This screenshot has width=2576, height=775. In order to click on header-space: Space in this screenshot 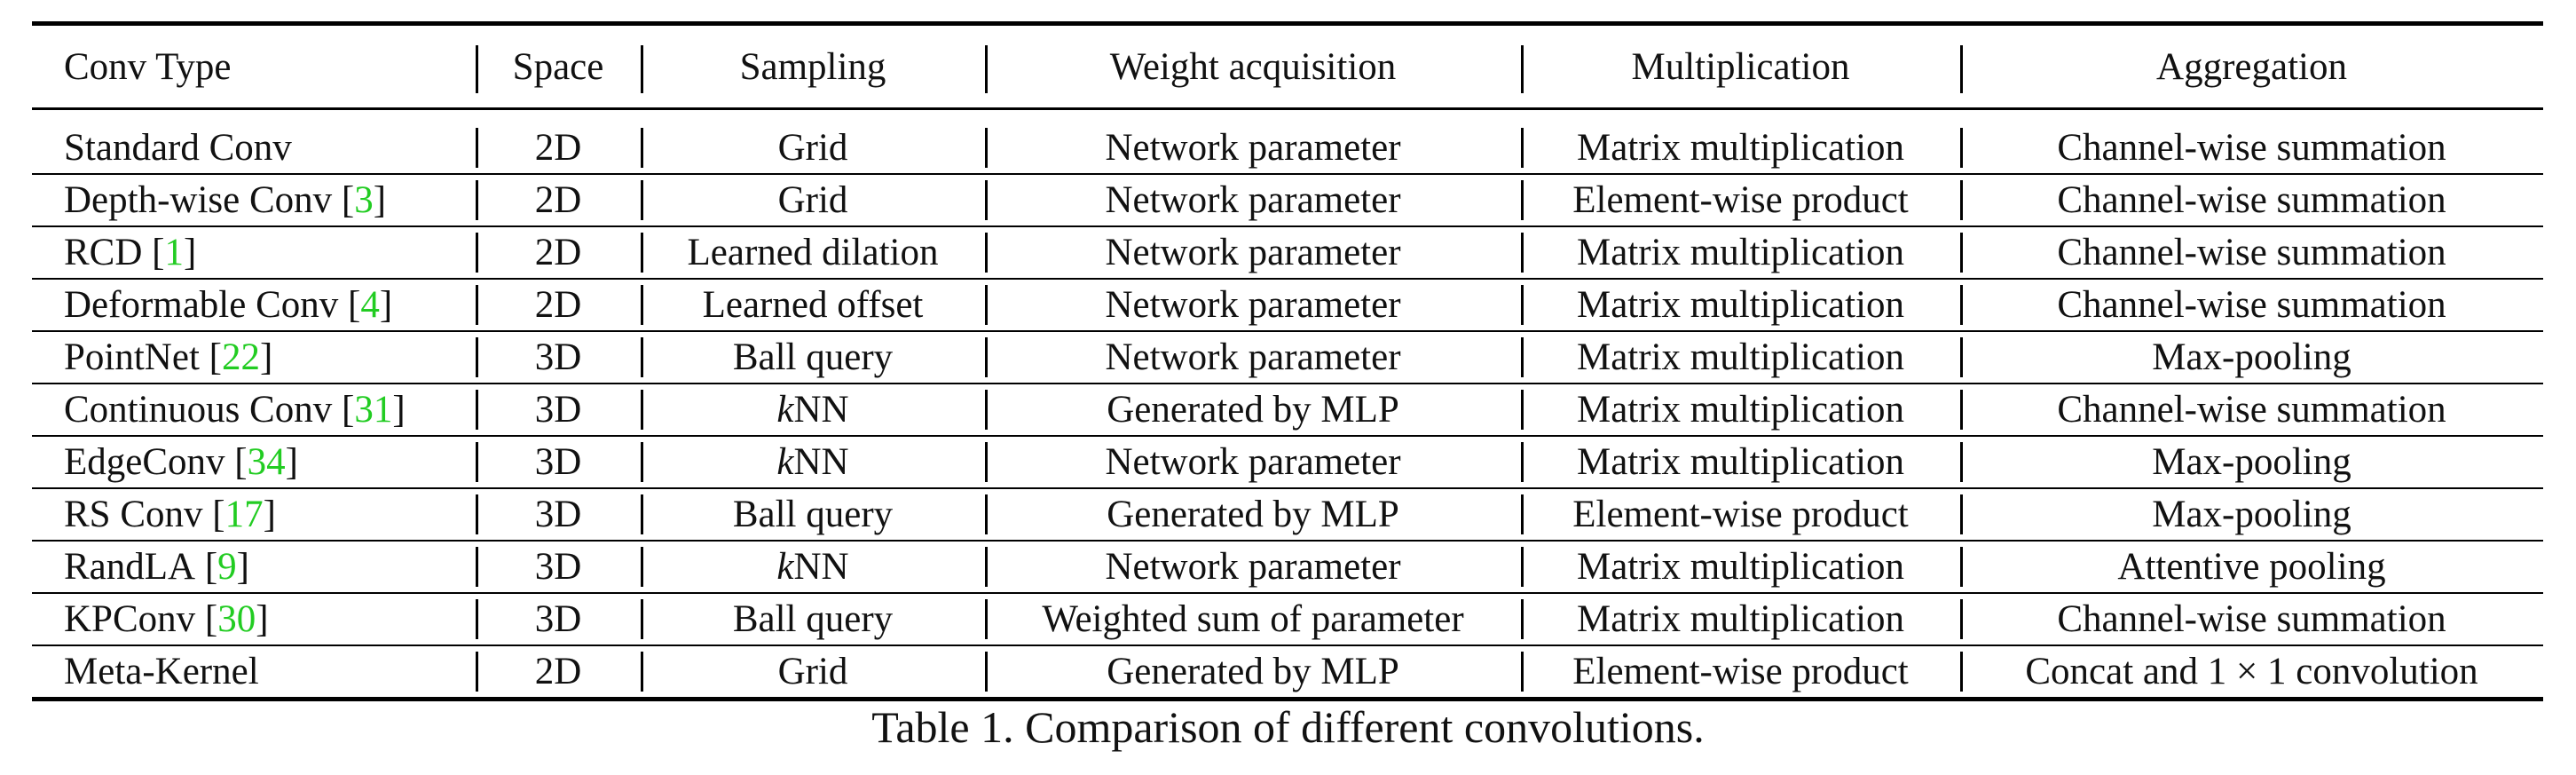, I will do `click(558, 66)`.